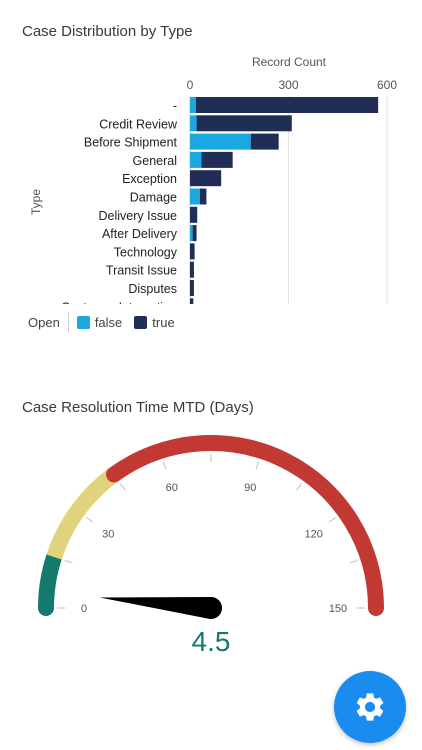 This screenshot has height=750, width=422. I want to click on legend-label-true: true, so click(163, 322).